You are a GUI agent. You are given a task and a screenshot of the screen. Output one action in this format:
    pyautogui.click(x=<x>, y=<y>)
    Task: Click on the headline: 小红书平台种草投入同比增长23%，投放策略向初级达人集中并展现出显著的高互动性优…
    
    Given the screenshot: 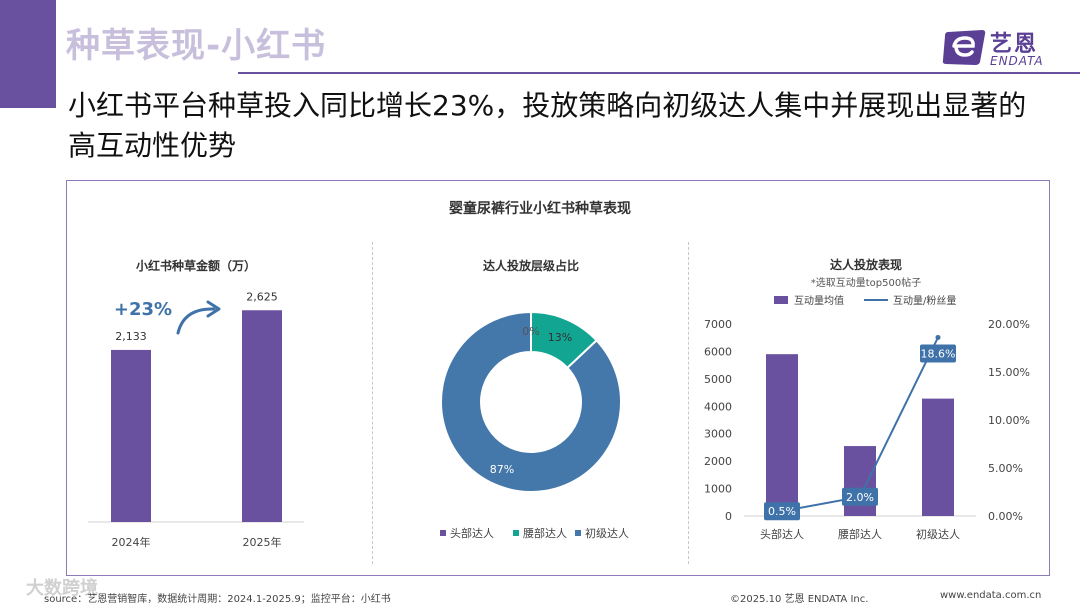 What is the action you would take?
    pyautogui.click(x=547, y=125)
    